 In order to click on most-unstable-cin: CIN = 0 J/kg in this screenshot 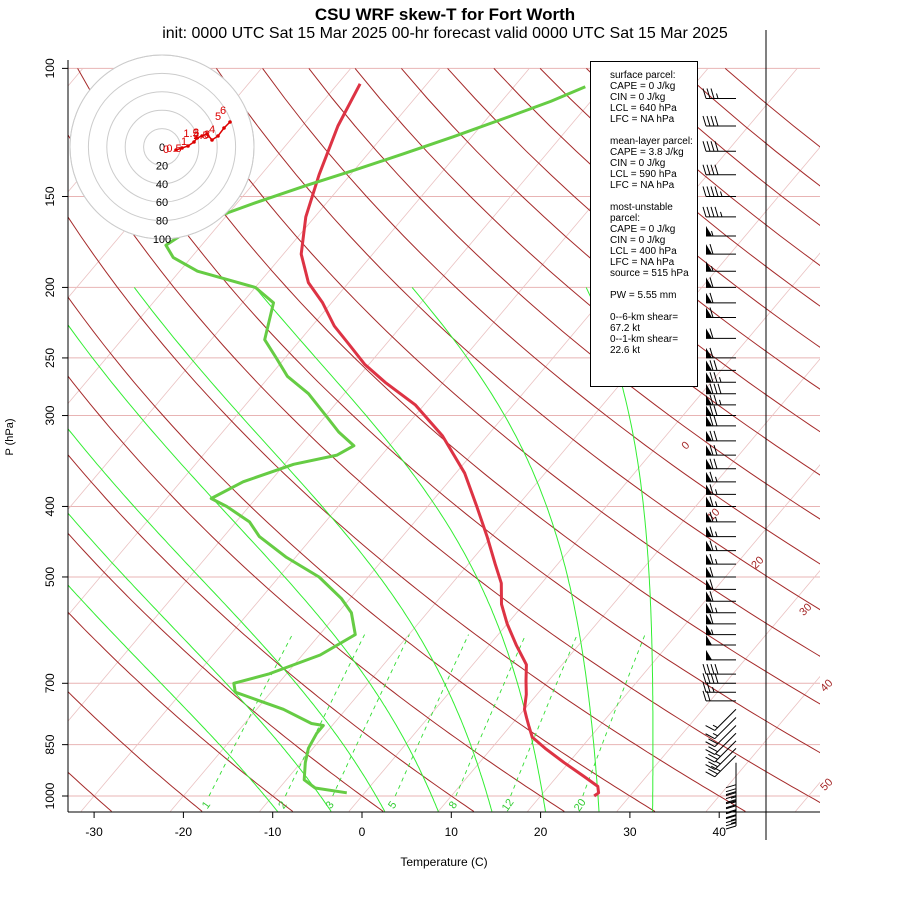, I will do `click(638, 240)`.